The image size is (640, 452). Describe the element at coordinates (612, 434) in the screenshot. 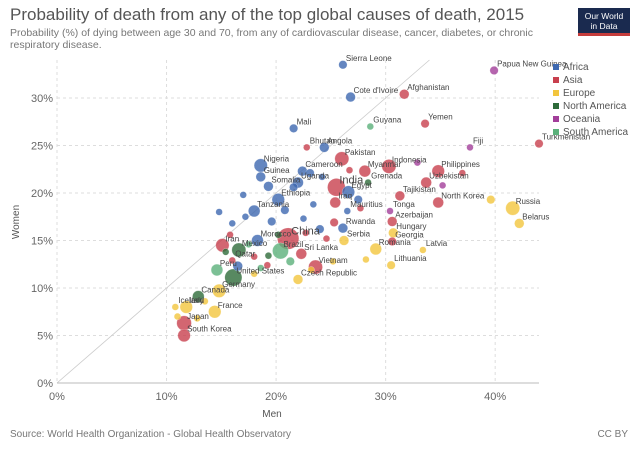

I see `license-link: CC BY` at that location.